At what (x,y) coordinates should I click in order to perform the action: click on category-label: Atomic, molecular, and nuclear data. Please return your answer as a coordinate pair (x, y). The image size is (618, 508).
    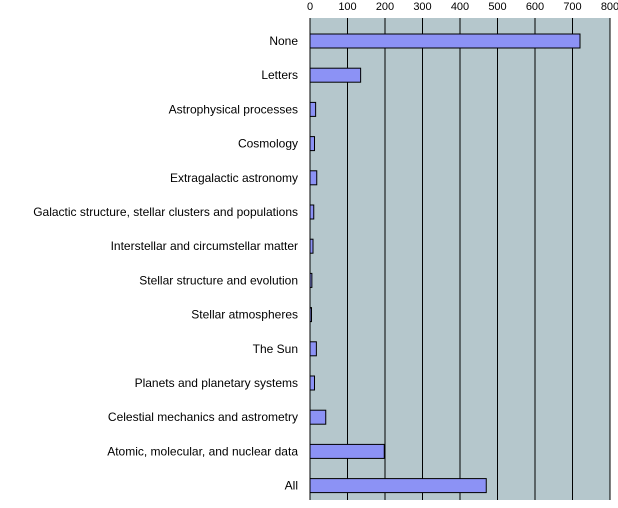
    Looking at the image, I should click on (202, 451).